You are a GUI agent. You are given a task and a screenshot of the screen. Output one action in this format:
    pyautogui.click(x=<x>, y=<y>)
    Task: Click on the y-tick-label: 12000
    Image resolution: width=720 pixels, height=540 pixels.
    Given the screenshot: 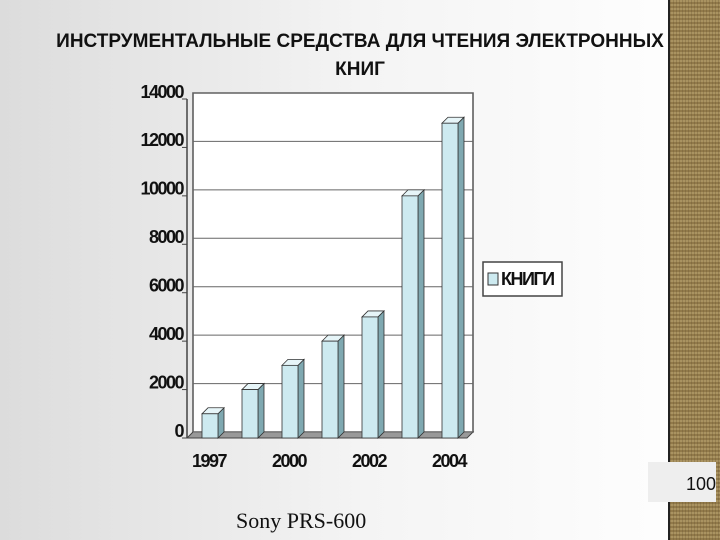 What is the action you would take?
    pyautogui.click(x=162, y=140)
    